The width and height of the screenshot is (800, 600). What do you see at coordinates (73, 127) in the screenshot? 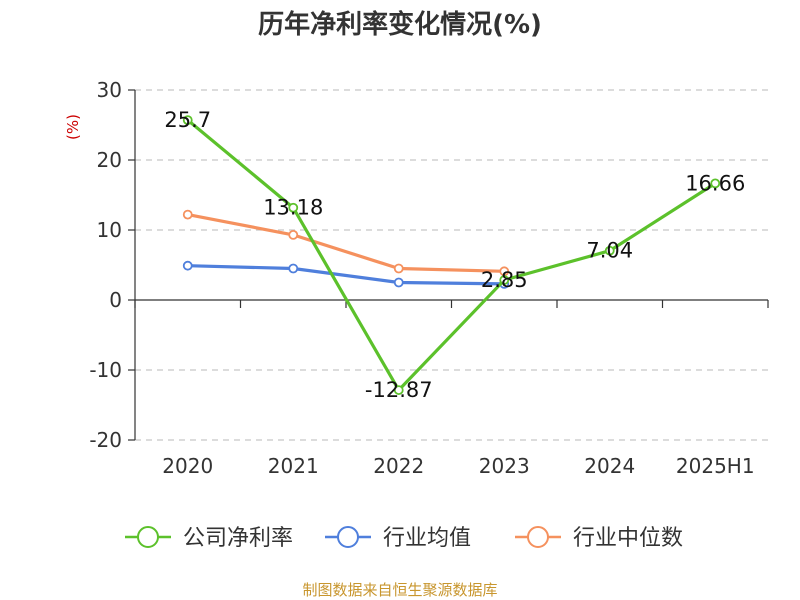
I see `y-axis-label: (%)` at bounding box center [73, 127].